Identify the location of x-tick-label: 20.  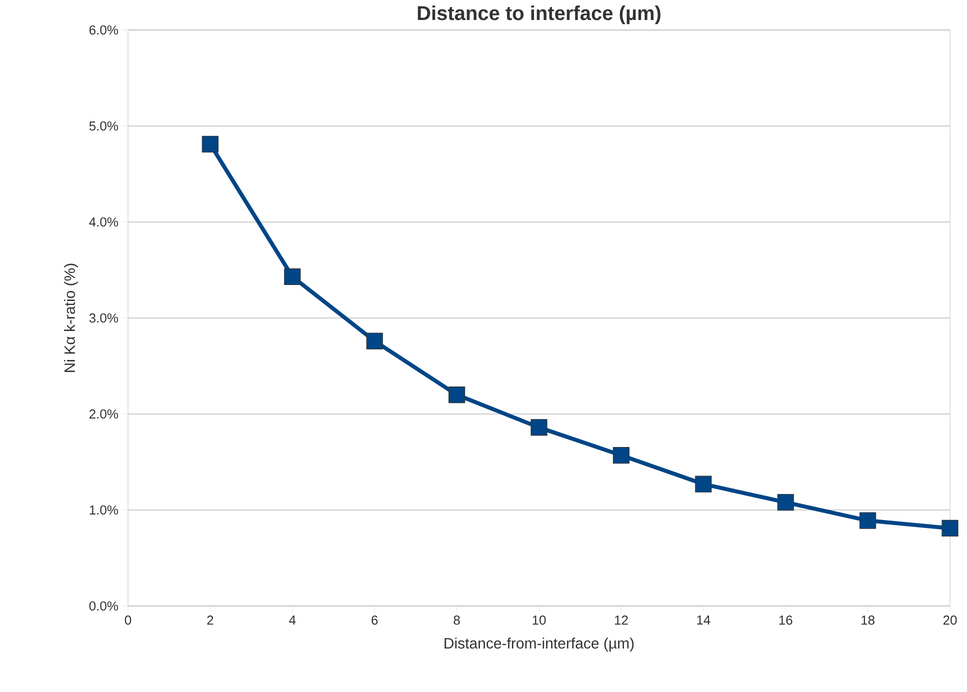
(950, 620).